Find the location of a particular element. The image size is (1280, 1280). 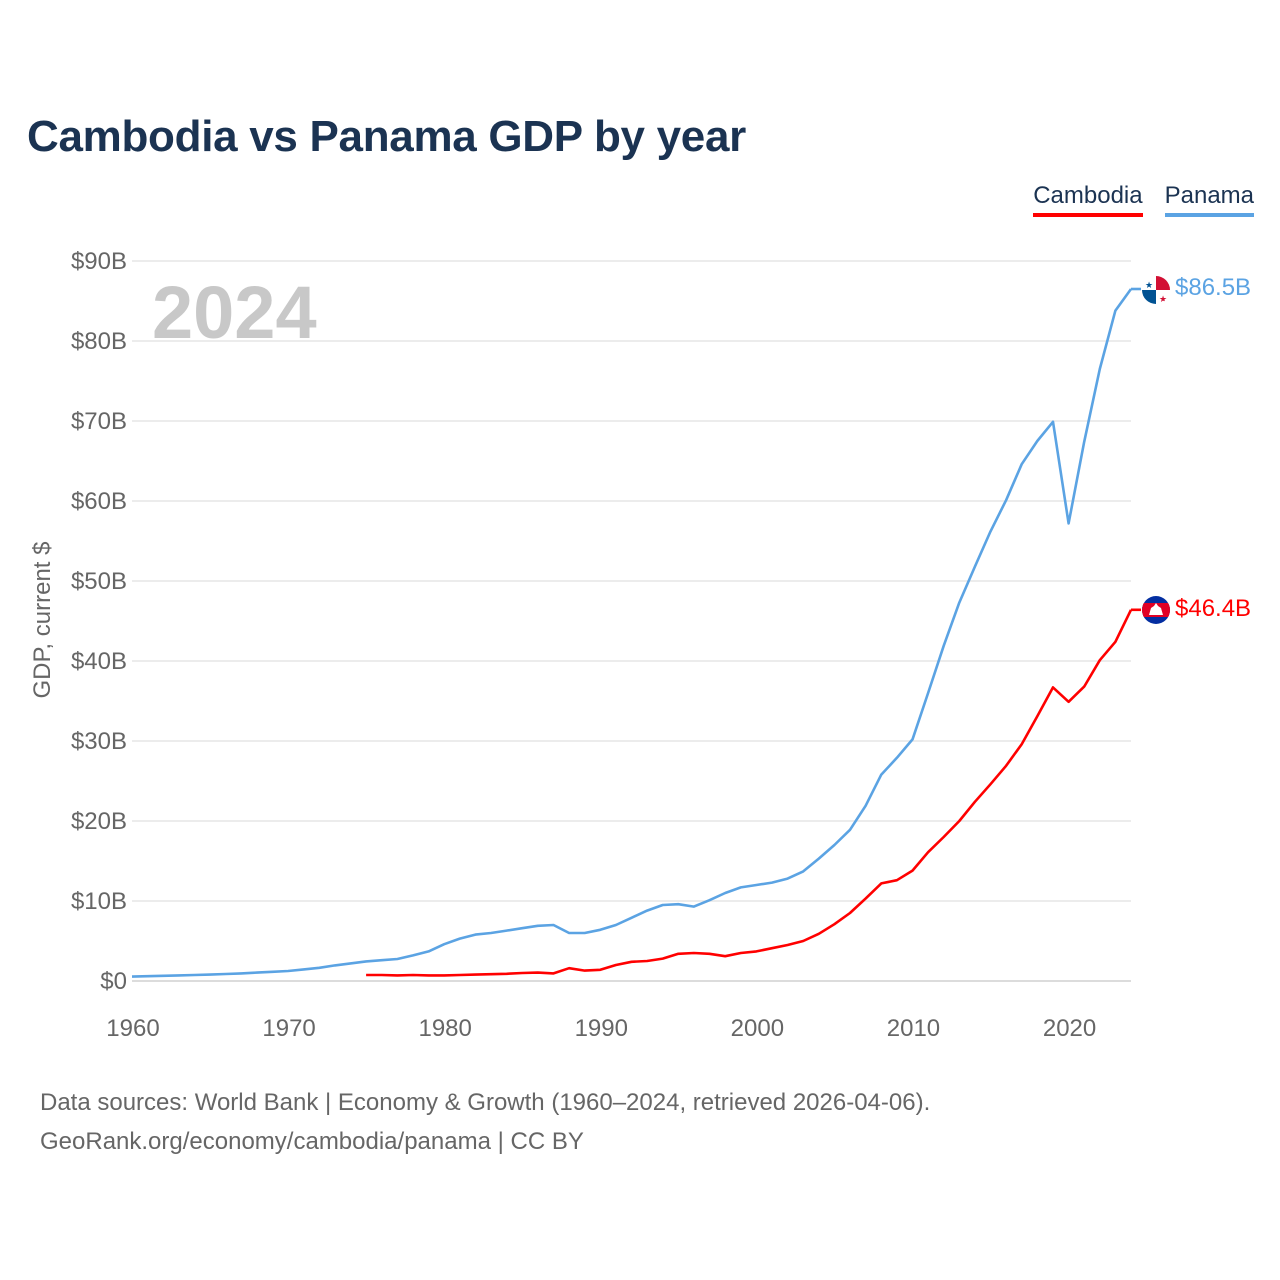

y-axis-ticks: $0 $10B $20B $30B $40B $50B $60B $70B $80B $90B is located at coordinates (99, 621).